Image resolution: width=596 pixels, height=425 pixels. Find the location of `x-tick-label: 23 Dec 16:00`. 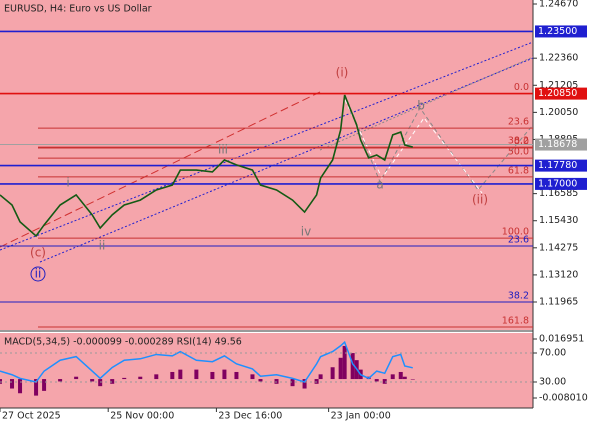

x-tick-label: 23 Dec 16:00 is located at coordinates (250, 416).